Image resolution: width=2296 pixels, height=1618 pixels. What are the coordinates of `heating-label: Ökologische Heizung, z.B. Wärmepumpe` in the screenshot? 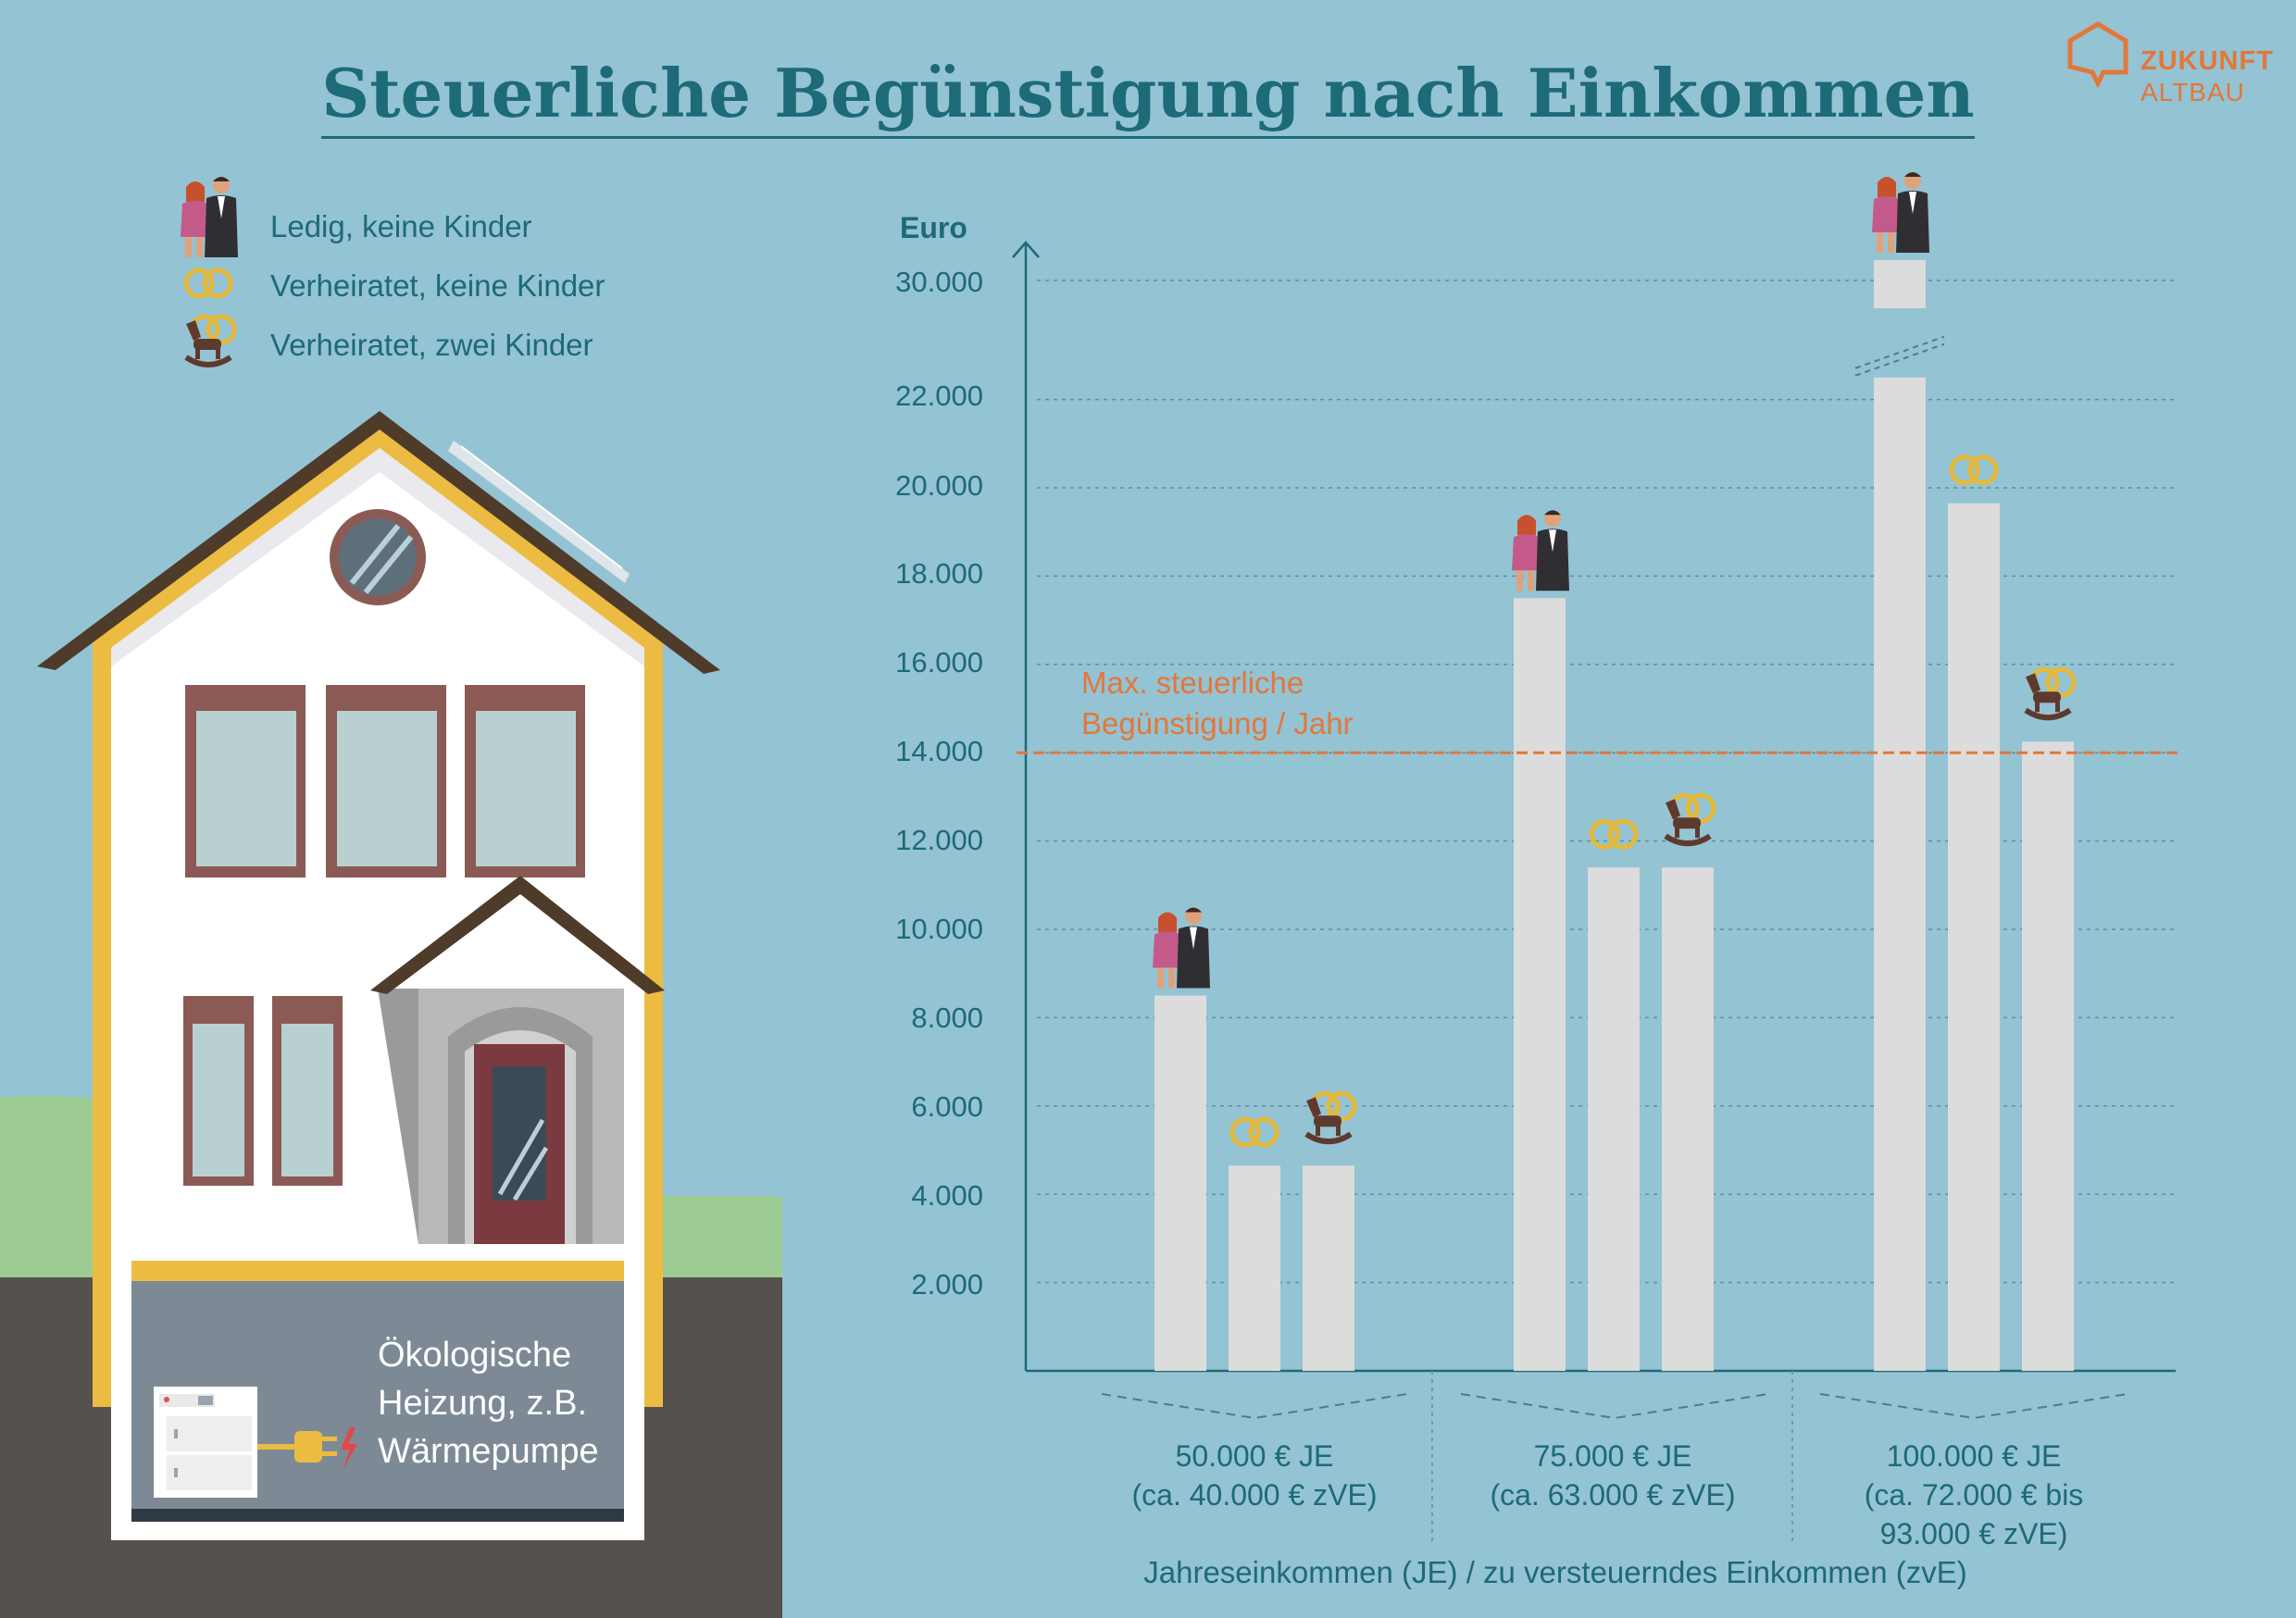 It's located at (503, 1403).